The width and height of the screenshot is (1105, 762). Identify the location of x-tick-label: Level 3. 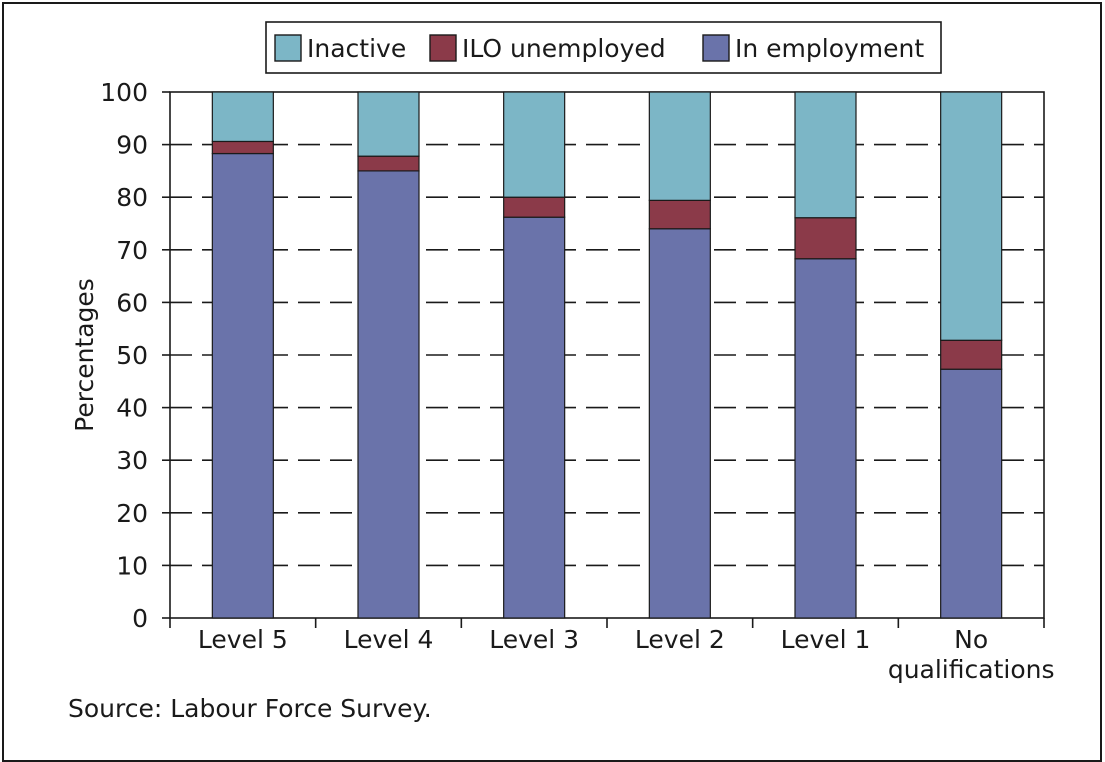
(534, 639).